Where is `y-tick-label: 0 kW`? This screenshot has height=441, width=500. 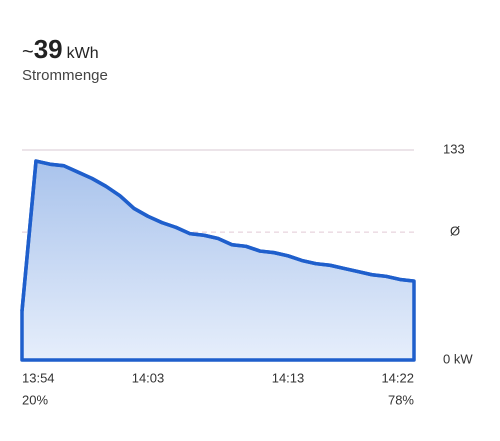
y-tick-label: 0 kW is located at coordinates (458, 358).